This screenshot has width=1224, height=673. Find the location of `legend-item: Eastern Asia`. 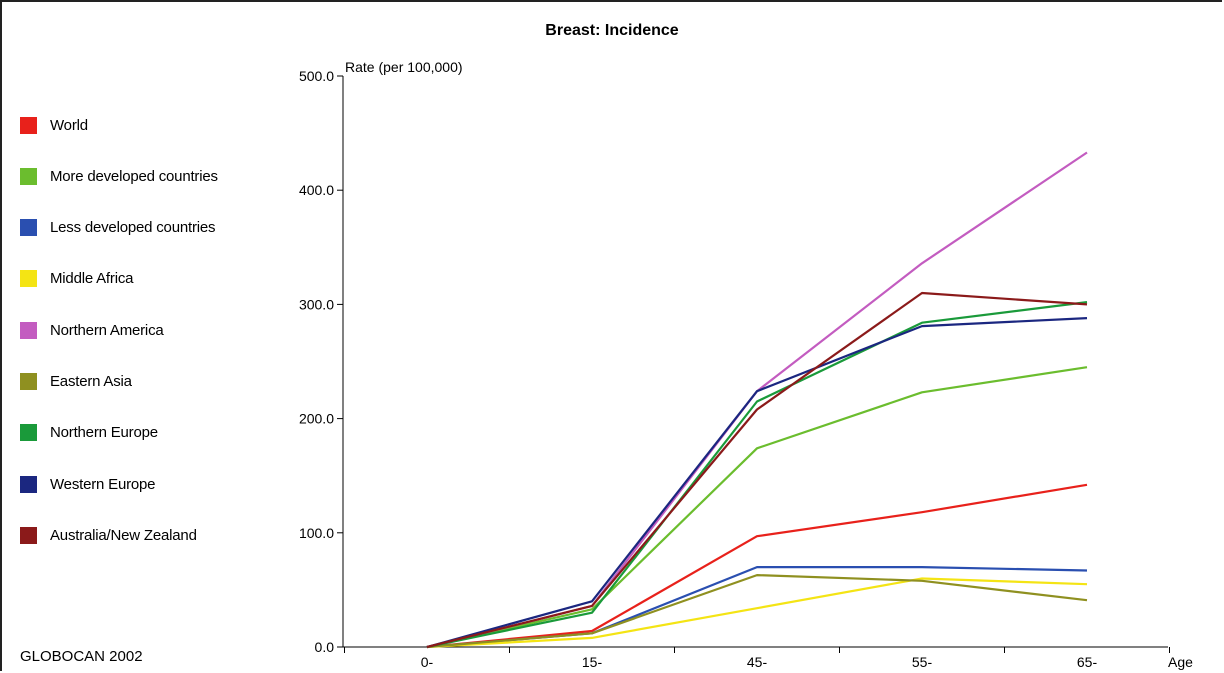

legend-item: Eastern Asia is located at coordinates (150, 382).